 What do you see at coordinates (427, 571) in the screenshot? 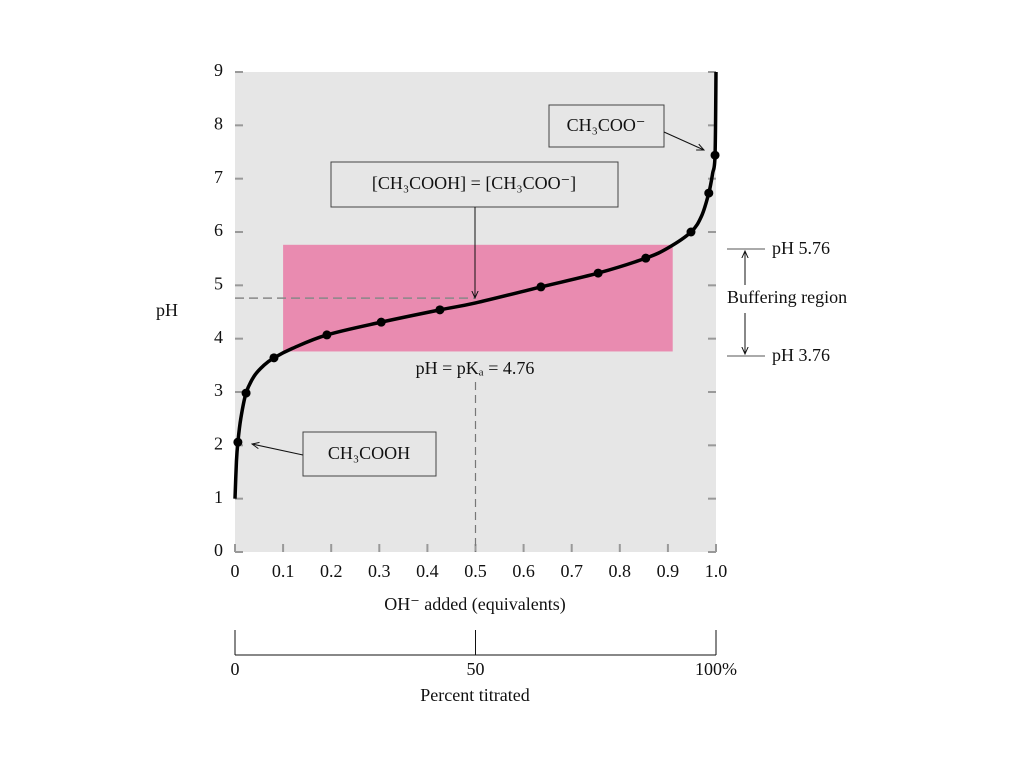
I see `x-tick-label: 0.4` at bounding box center [427, 571].